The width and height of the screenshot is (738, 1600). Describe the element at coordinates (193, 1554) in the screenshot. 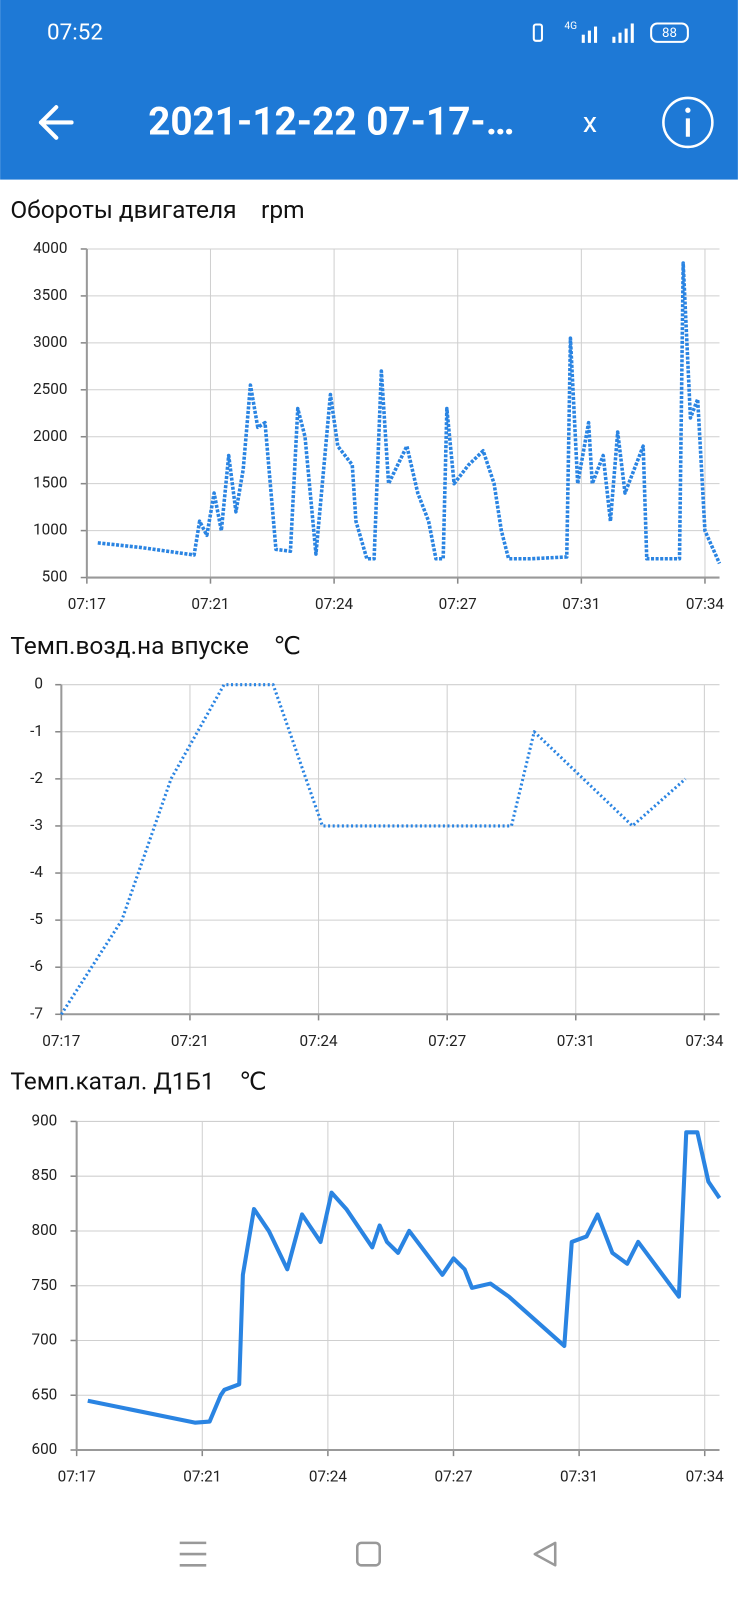

I see `nav-menu` at that location.